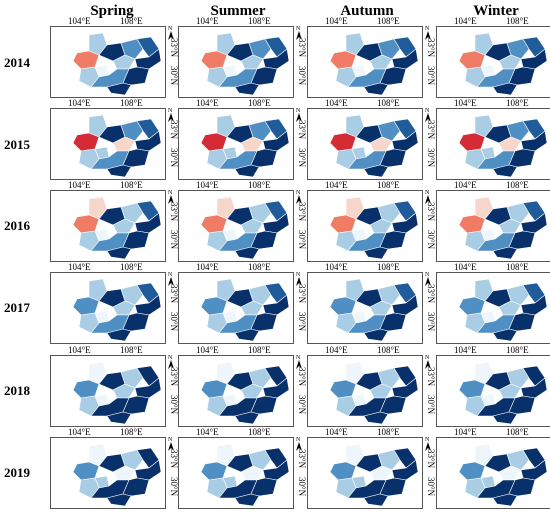 The width and height of the screenshot is (550, 517). What do you see at coordinates (496, 11) in the screenshot?
I see `season-header-winter: Winter` at bounding box center [496, 11].